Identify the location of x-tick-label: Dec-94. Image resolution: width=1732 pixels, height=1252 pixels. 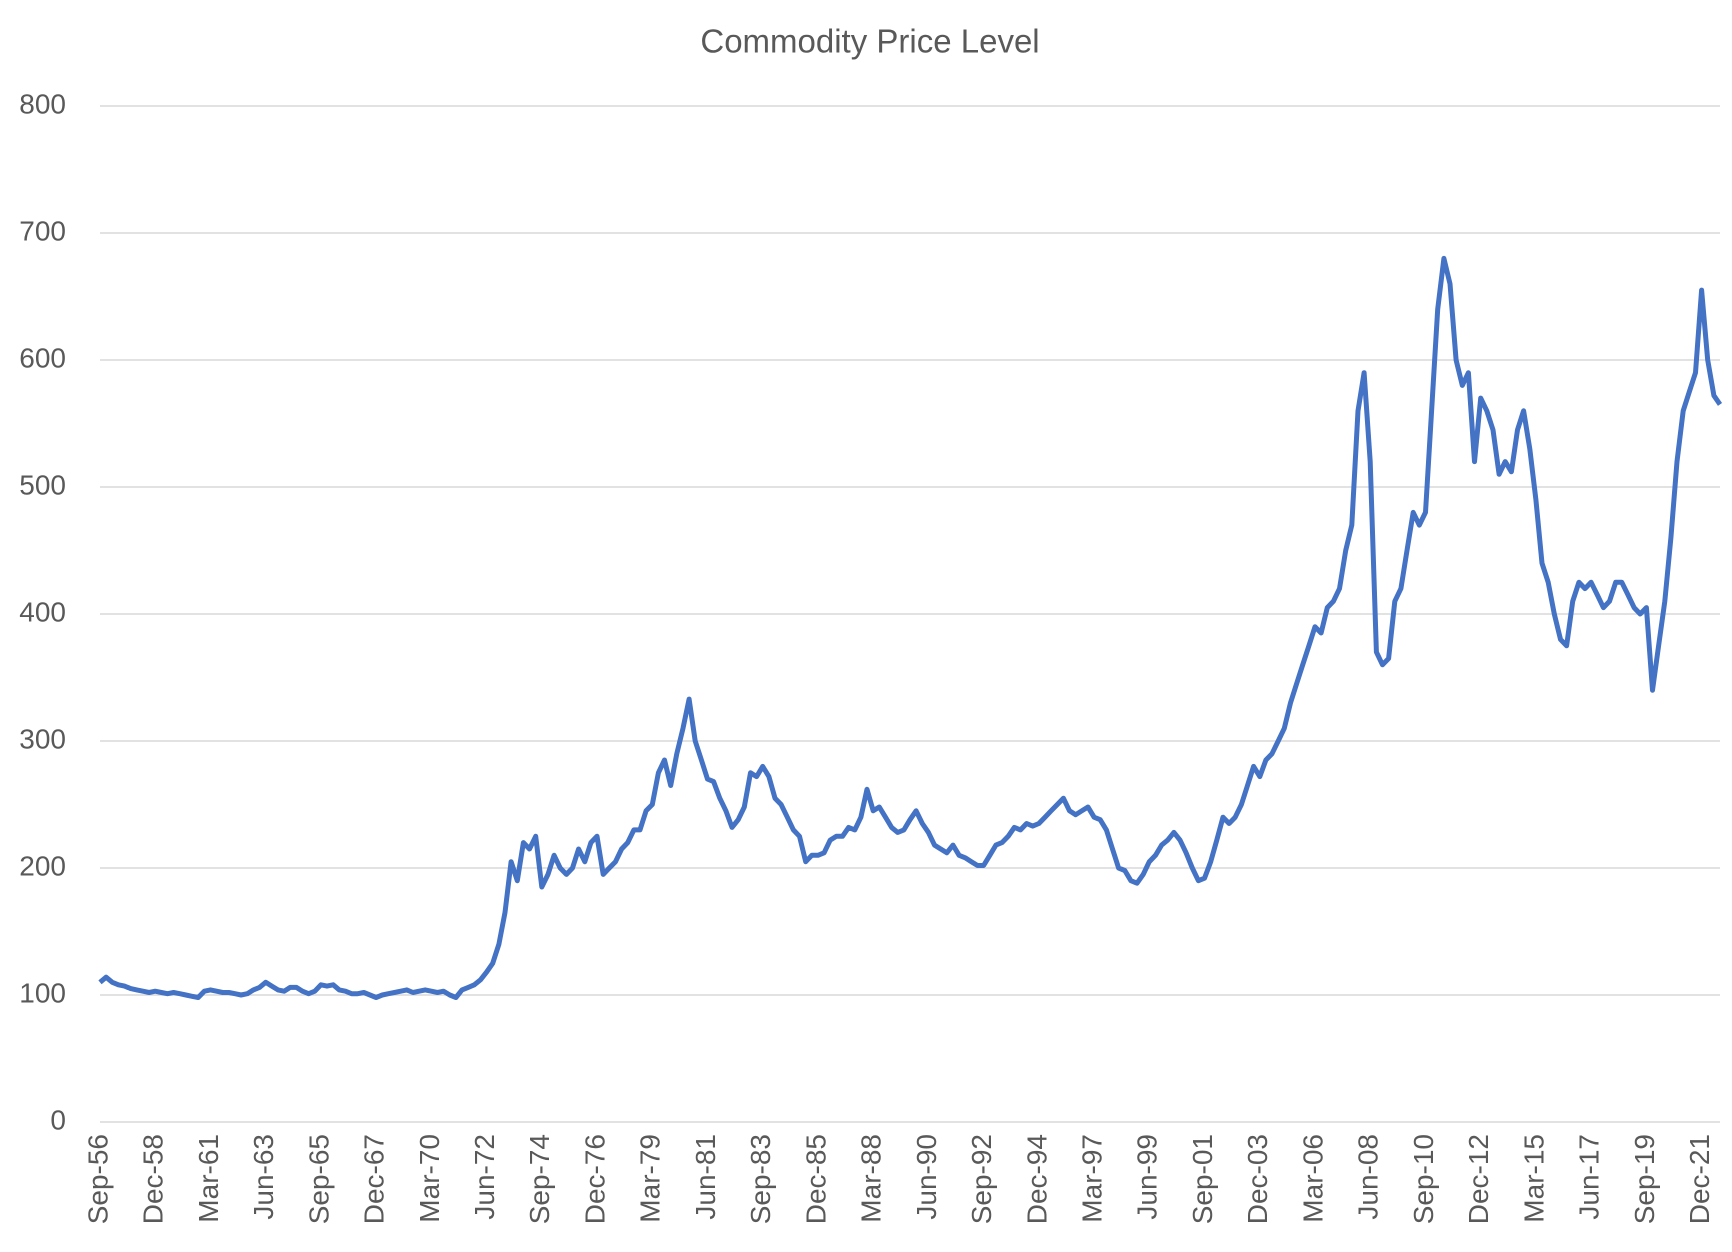
(1036, 1179).